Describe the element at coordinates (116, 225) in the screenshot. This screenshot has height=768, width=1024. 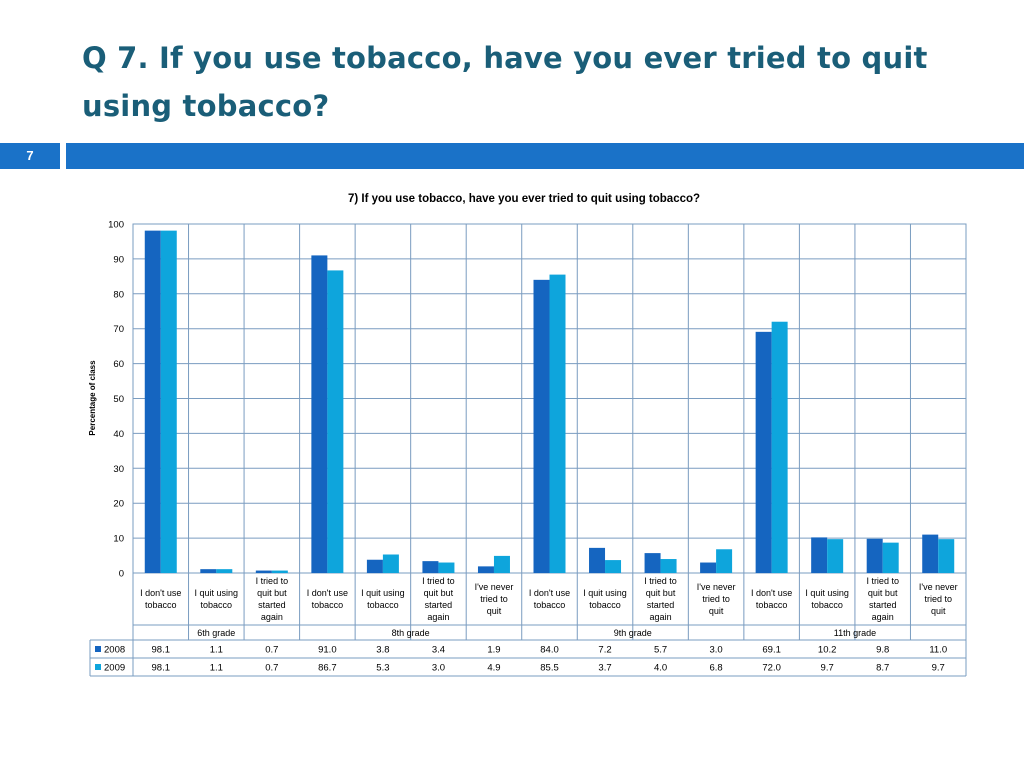
I see `y-tick-label: 100` at that location.